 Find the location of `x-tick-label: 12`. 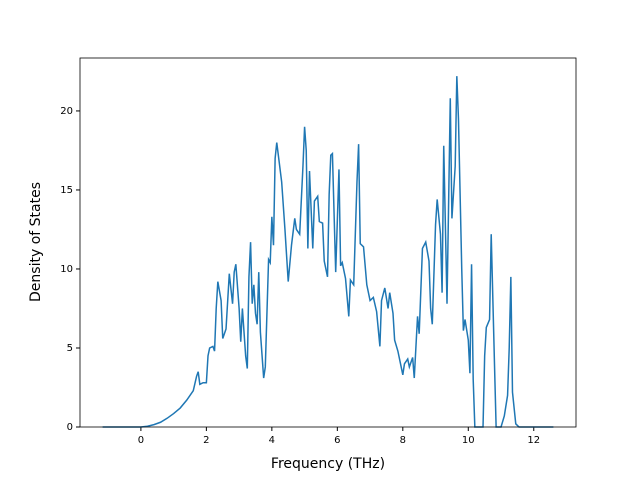

x-tick-label: 12 is located at coordinates (533, 440).